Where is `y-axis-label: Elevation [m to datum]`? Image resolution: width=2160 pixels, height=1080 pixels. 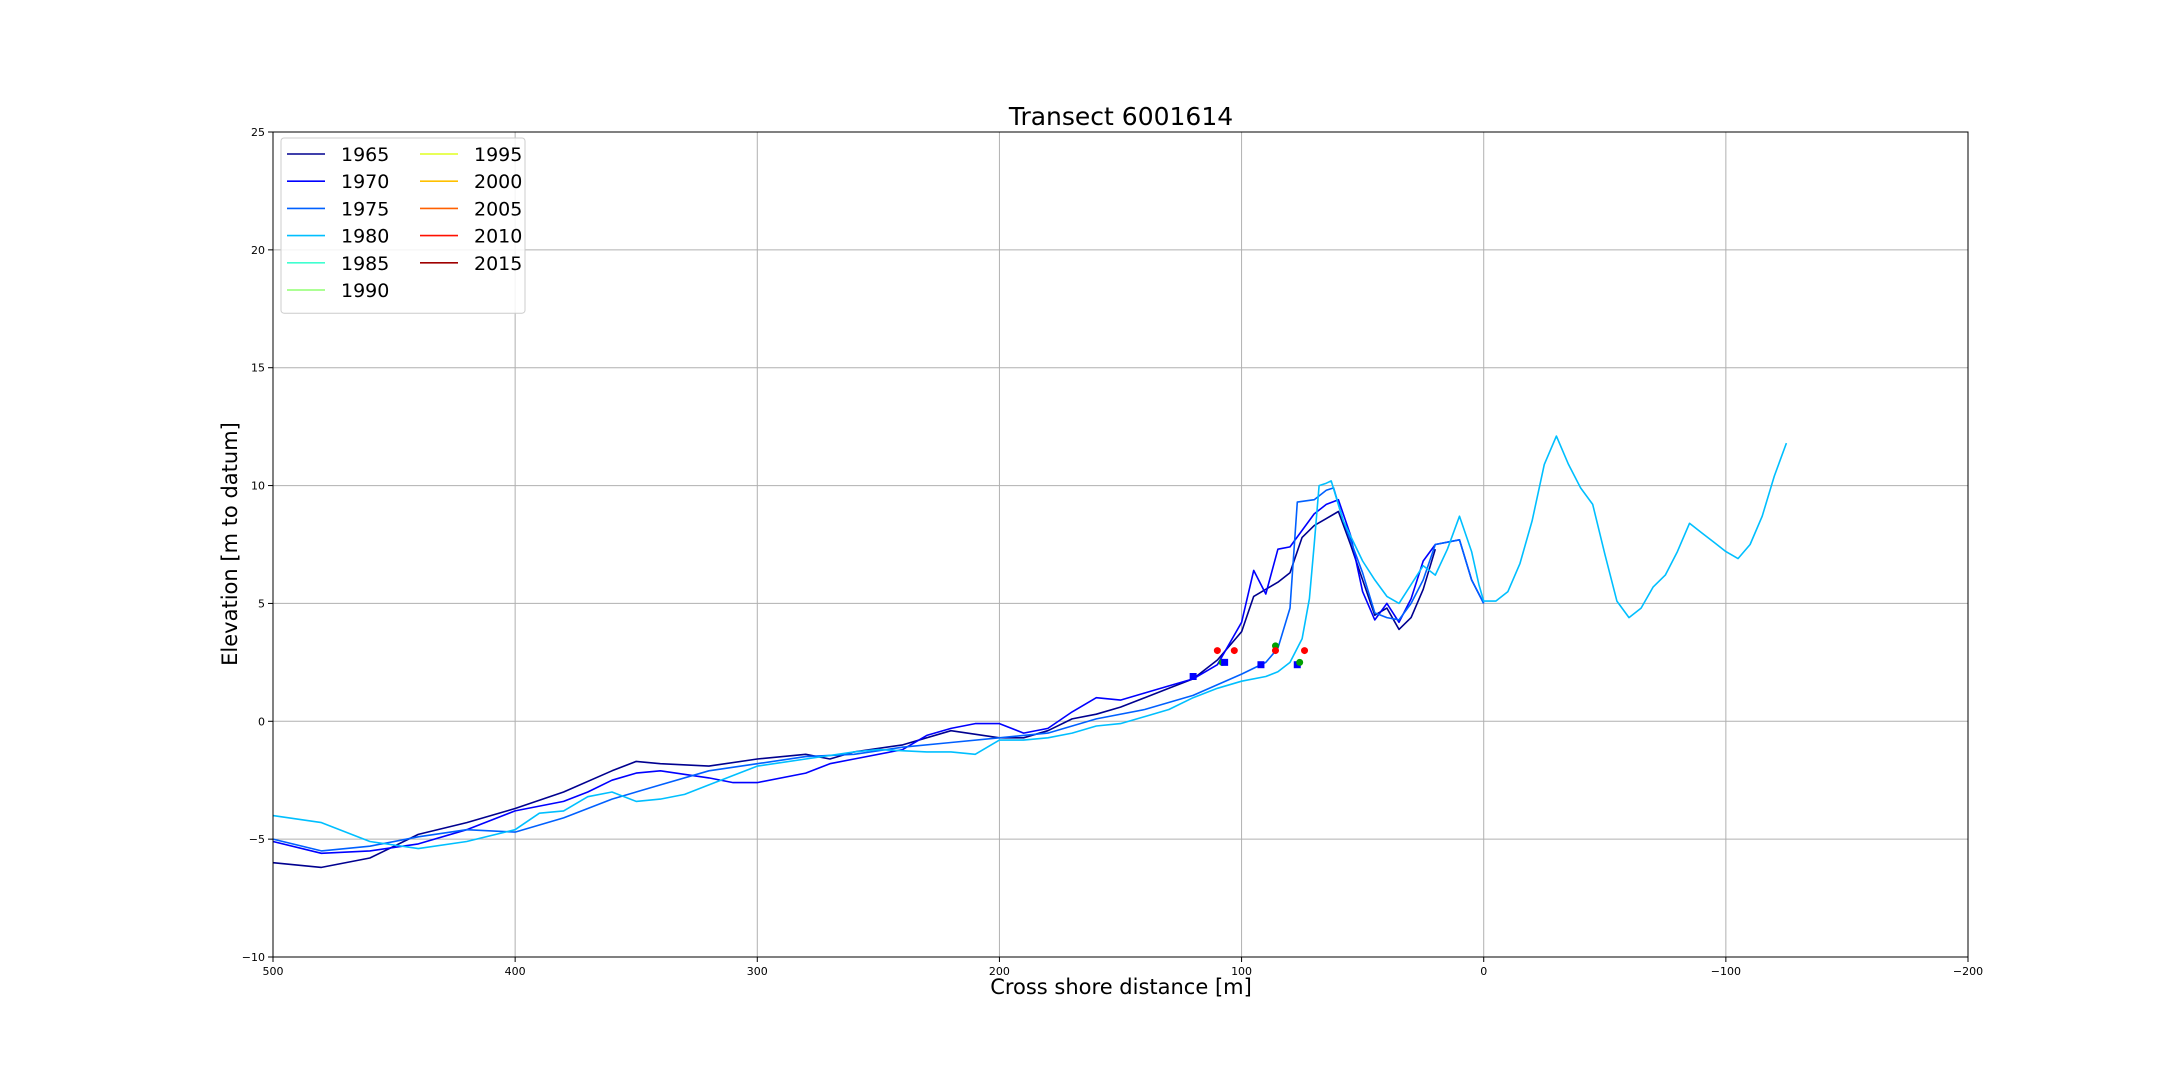 y-axis-label: Elevation [m to datum] is located at coordinates (230, 544).